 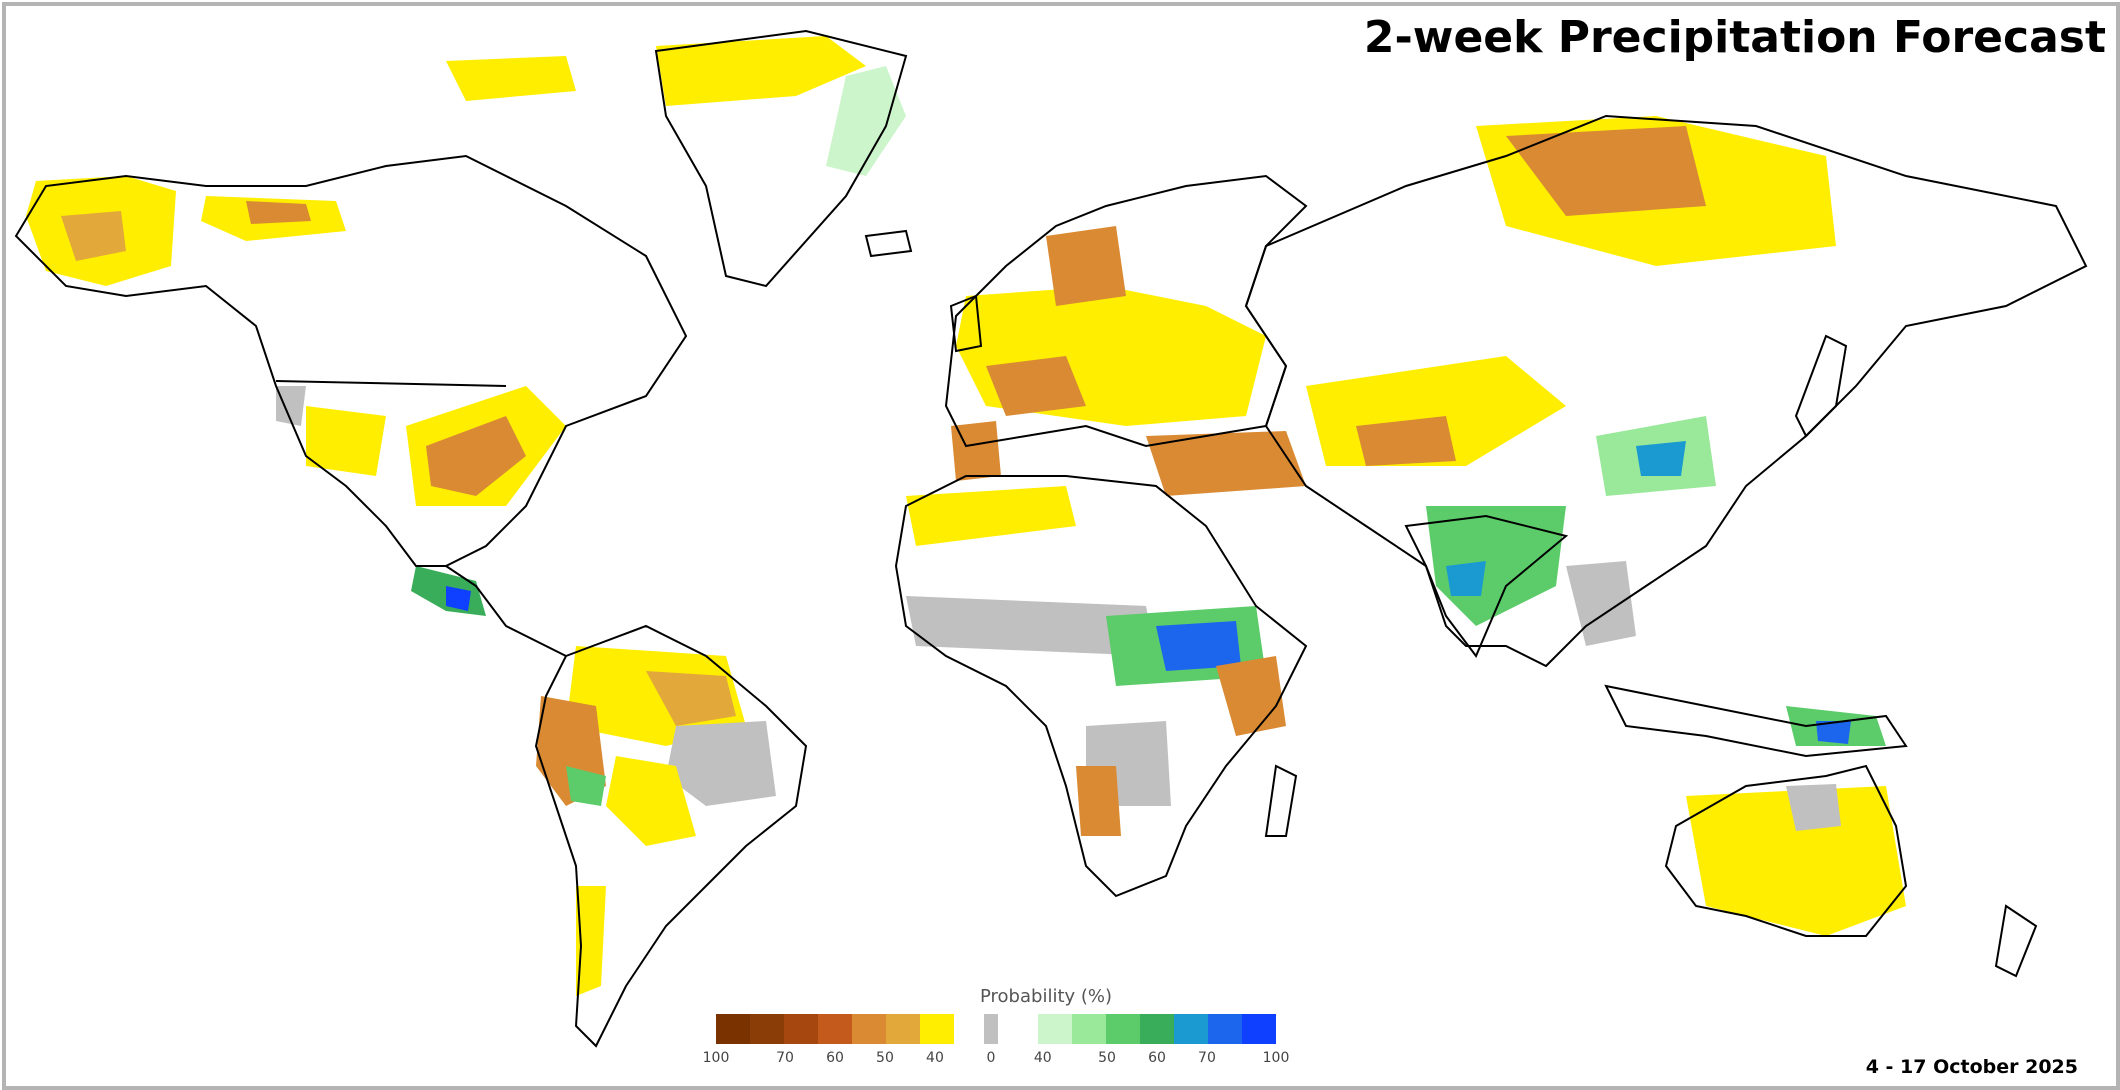 I want to click on outline-new-zealand, so click(x=2016, y=941).